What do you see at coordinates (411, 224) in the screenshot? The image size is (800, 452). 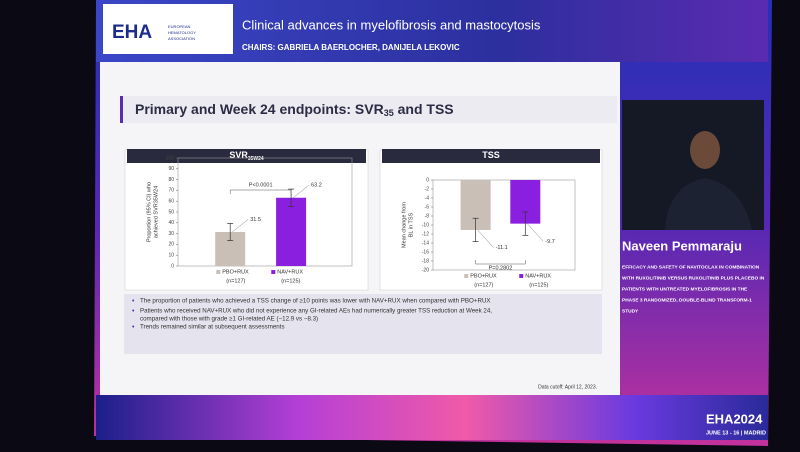 I see `y-axis-label: BL in TSS` at bounding box center [411, 224].